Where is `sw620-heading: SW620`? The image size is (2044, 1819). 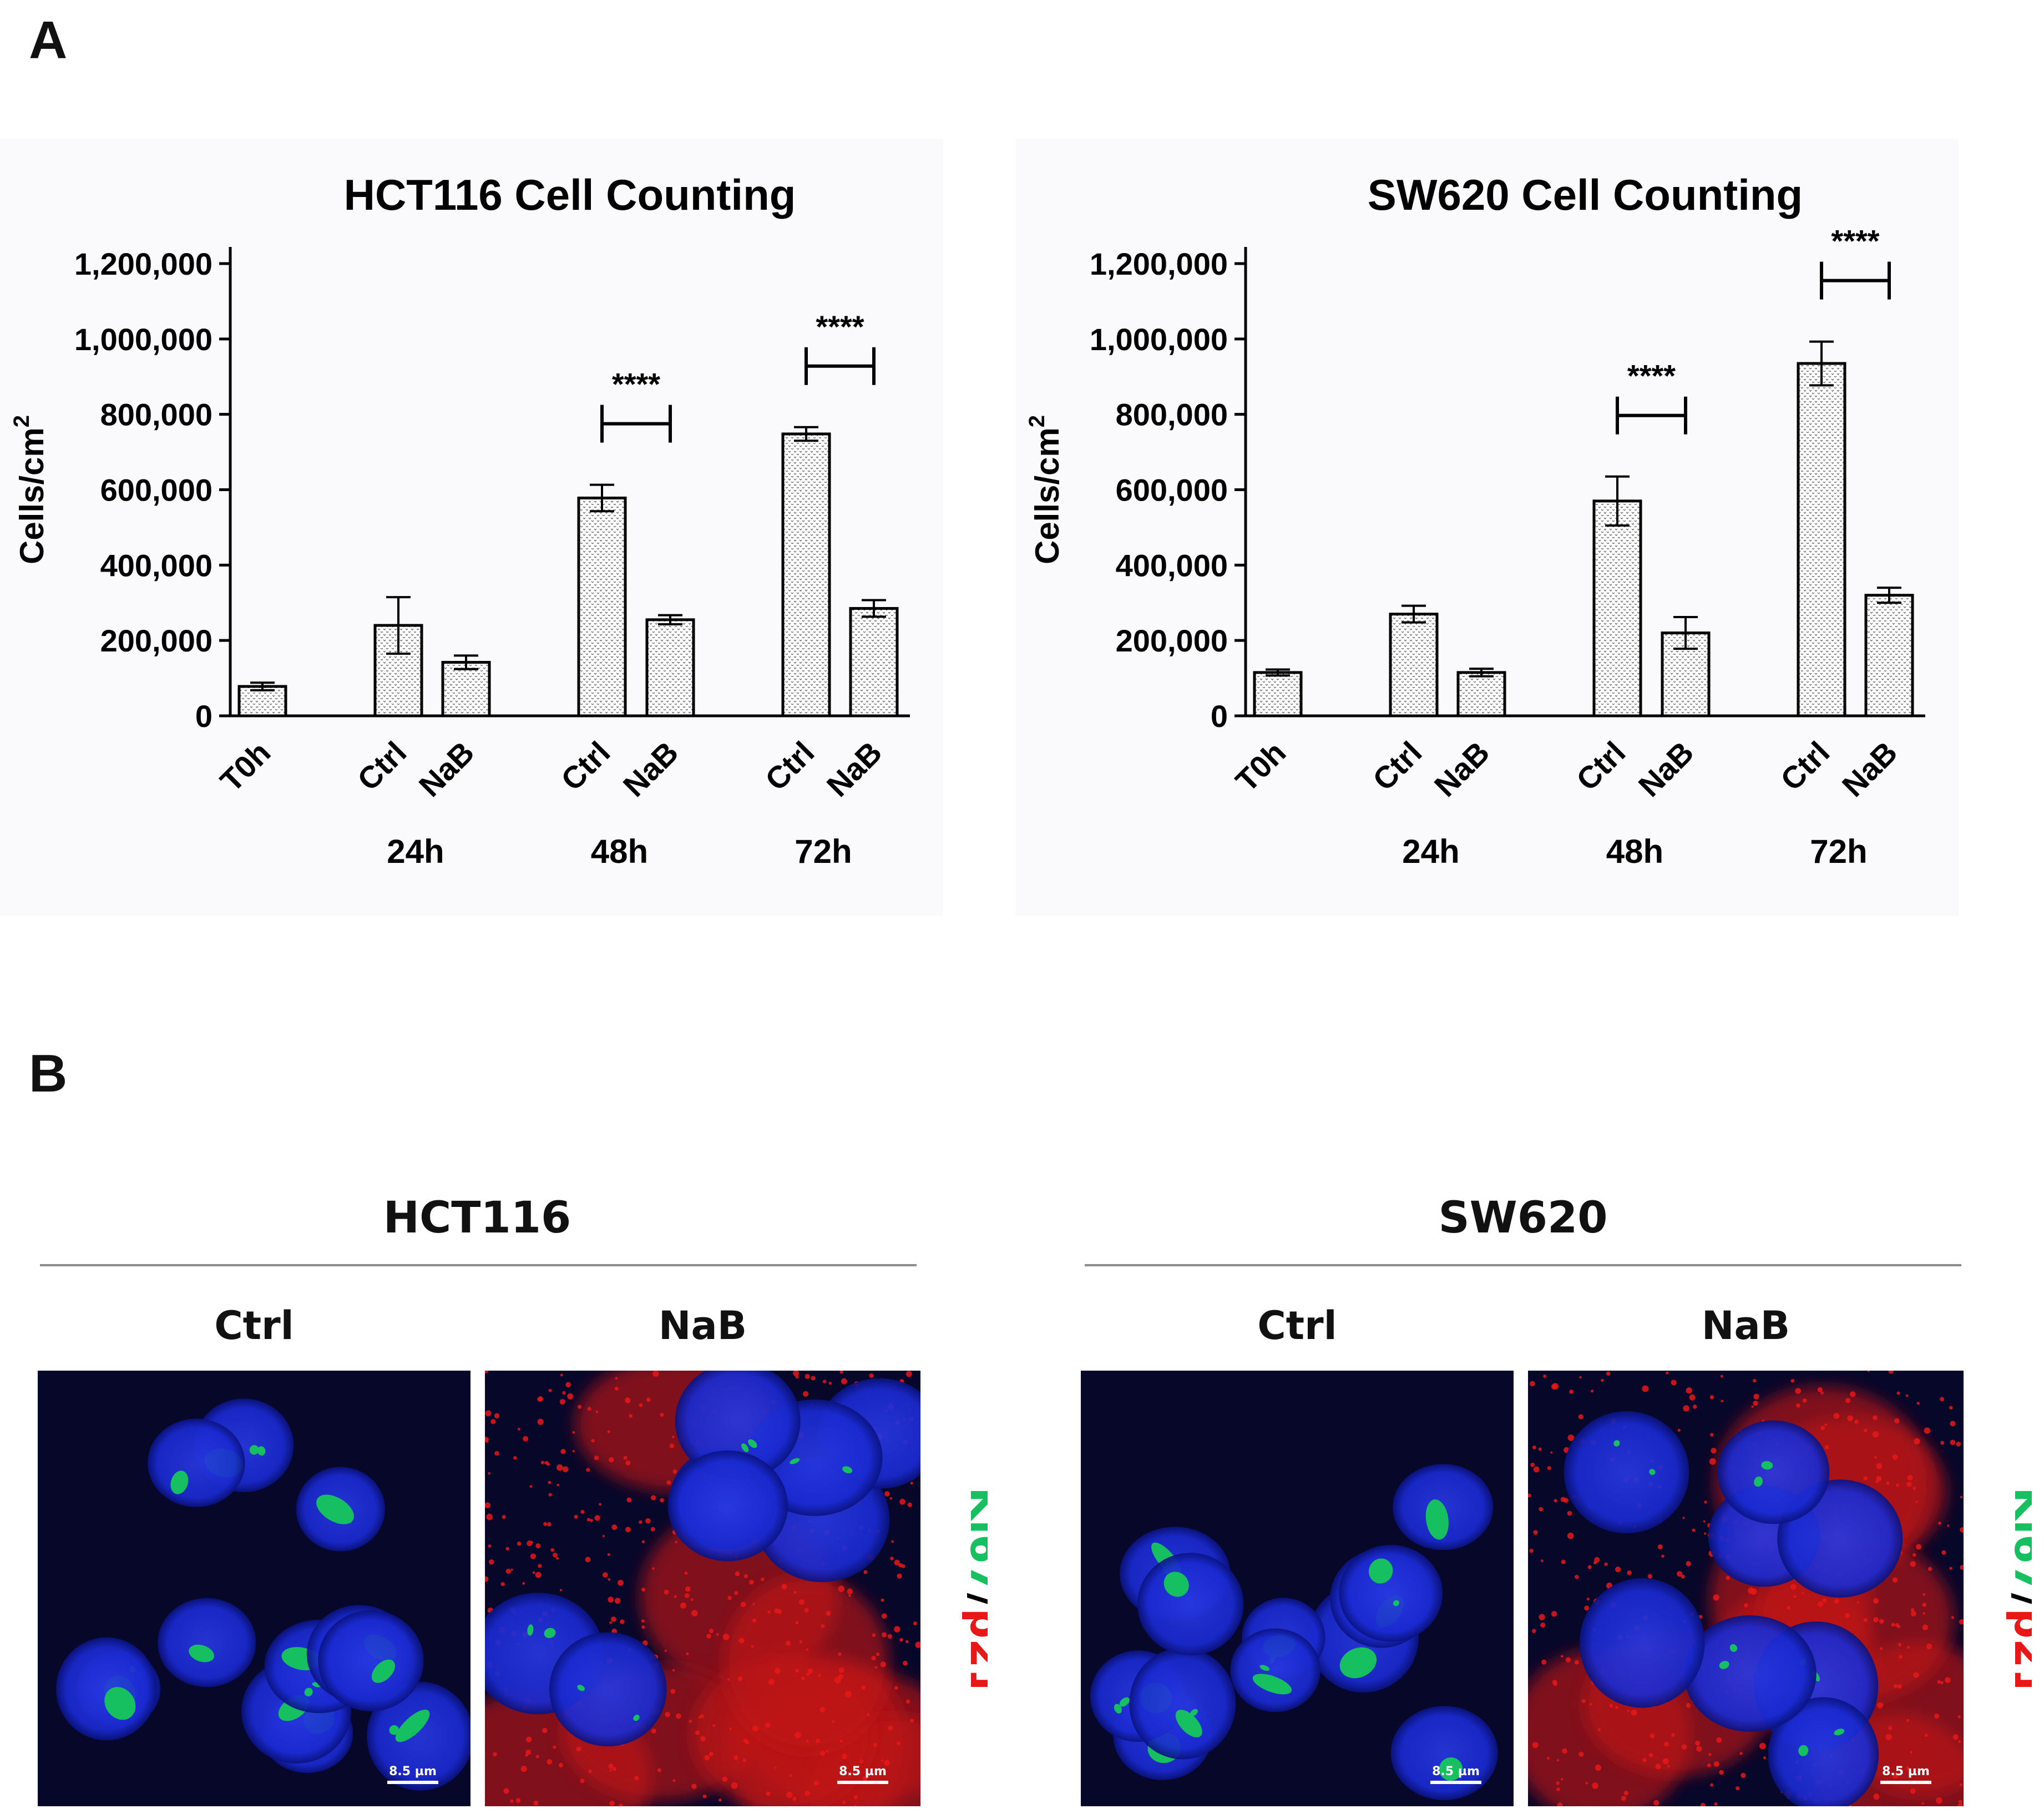 sw620-heading: SW620 is located at coordinates (1523, 1218).